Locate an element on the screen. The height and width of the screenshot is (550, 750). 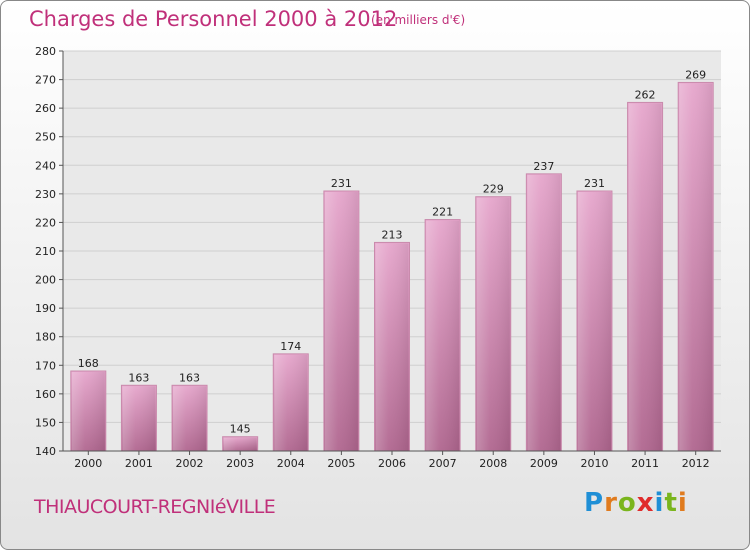
y-tick-label: 160 is located at coordinates (45, 394).